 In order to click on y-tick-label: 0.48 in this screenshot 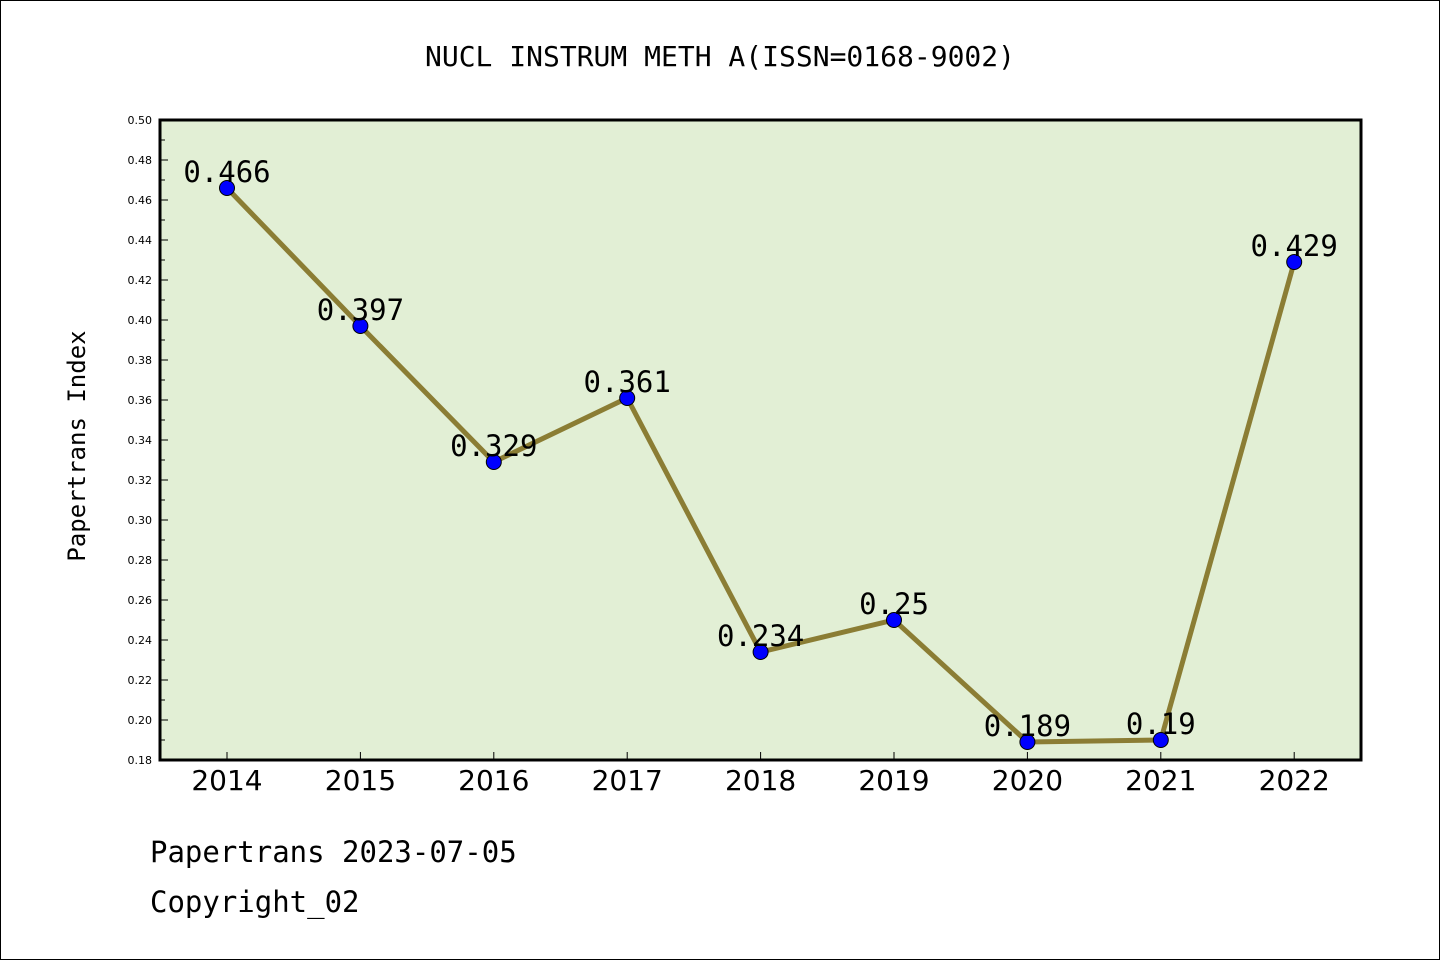, I will do `click(140, 160)`.